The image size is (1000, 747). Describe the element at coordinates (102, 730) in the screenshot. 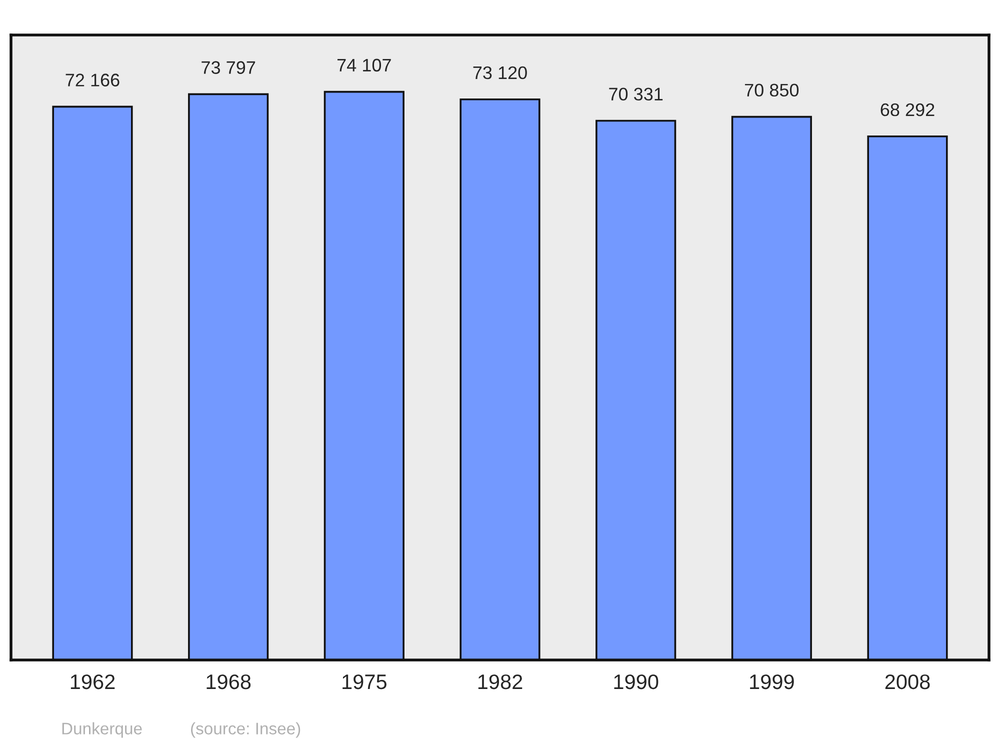

I see `text: Dunkerque` at that location.